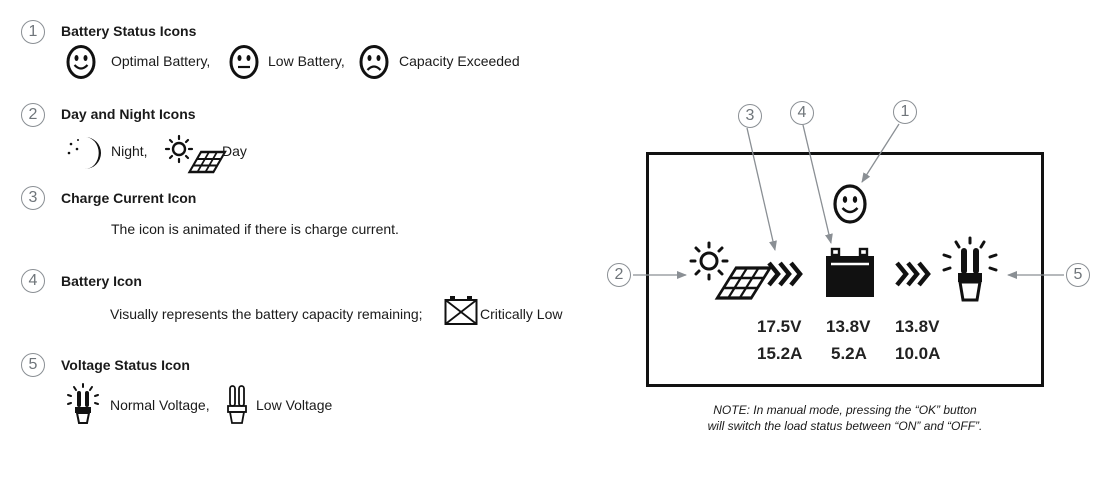 This screenshot has width=1119, height=481. I want to click on legend-number-5: 5, so click(33, 365).